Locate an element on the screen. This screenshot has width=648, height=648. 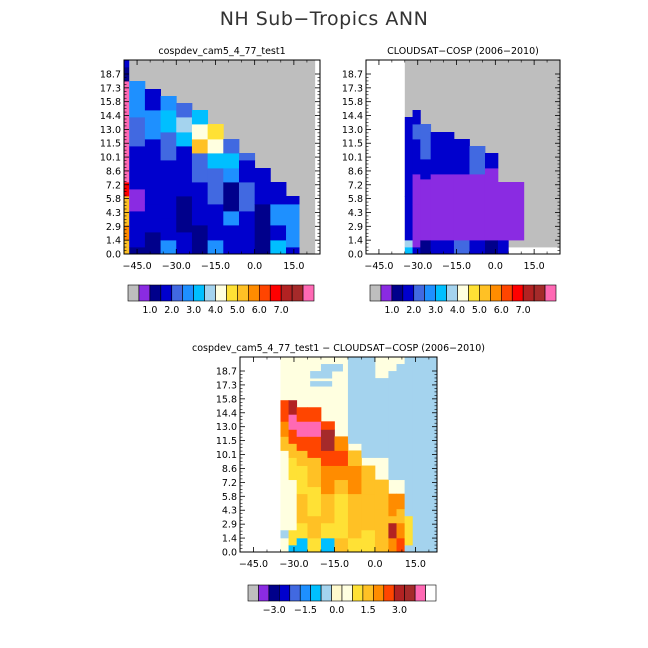
y-tick-label: 14.4 is located at coordinates (226, 413).